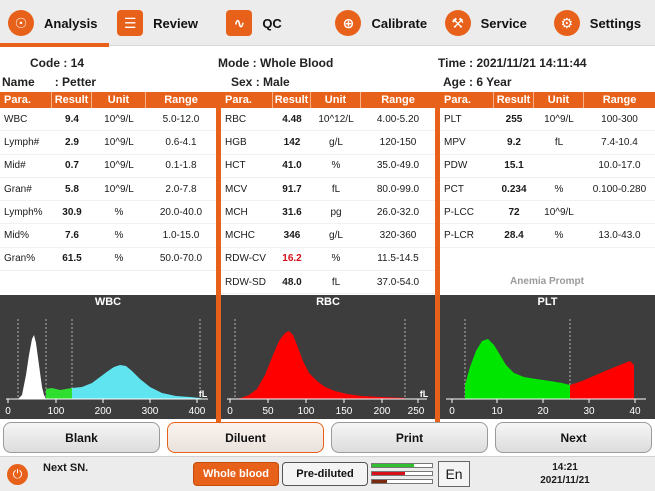 Image resolution: width=655 pixels, height=491 pixels. Describe the element at coordinates (454, 474) in the screenshot. I see `language-button: En` at that location.